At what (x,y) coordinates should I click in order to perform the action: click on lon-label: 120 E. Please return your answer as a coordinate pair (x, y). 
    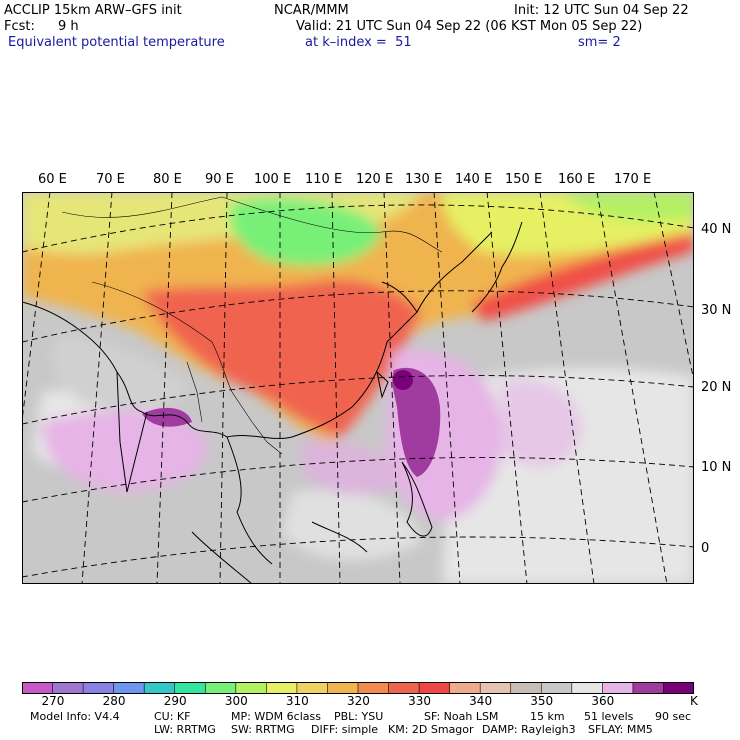
    Looking at the image, I should click on (375, 179).